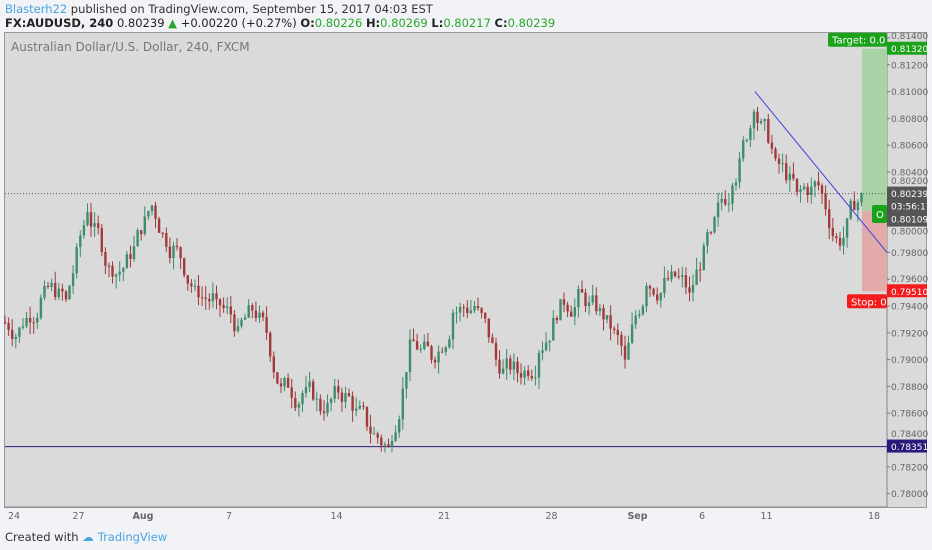  What do you see at coordinates (909, 293) in the screenshot?
I see `stop-price-label: 0.79510` at bounding box center [909, 293].